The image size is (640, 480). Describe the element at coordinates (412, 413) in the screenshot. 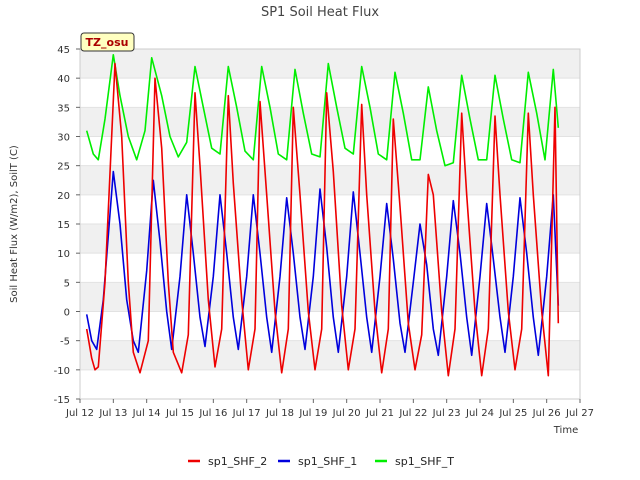

I see `x-tick-label: Jul 22` at that location.